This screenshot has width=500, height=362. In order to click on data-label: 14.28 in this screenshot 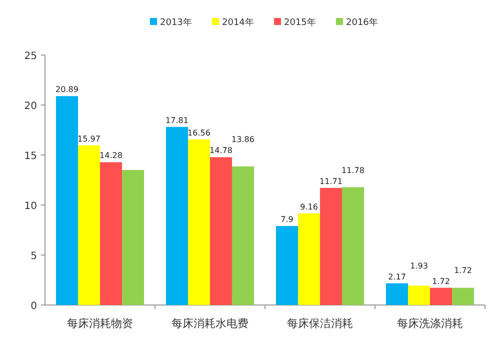, I will do `click(111, 155)`.